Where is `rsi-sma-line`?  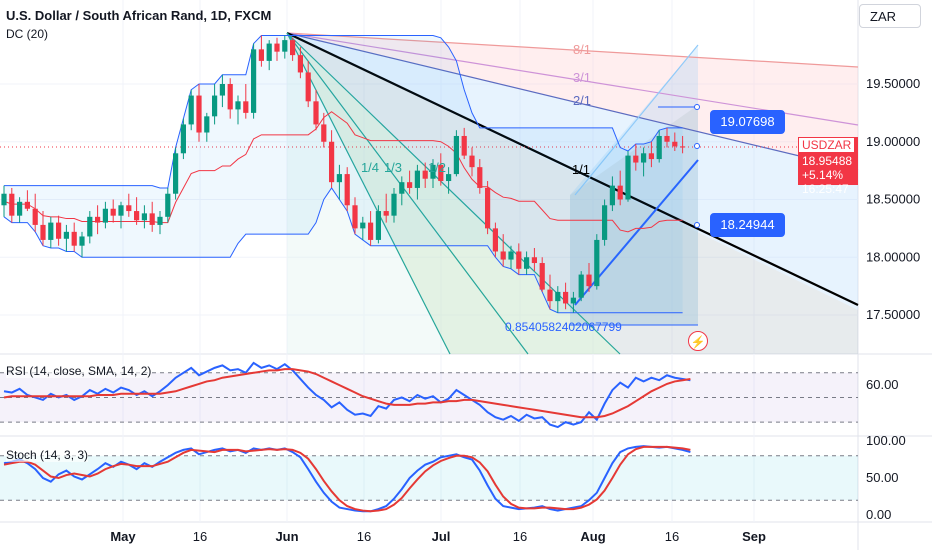
rsi-sma-line is located at coordinates (347, 393).